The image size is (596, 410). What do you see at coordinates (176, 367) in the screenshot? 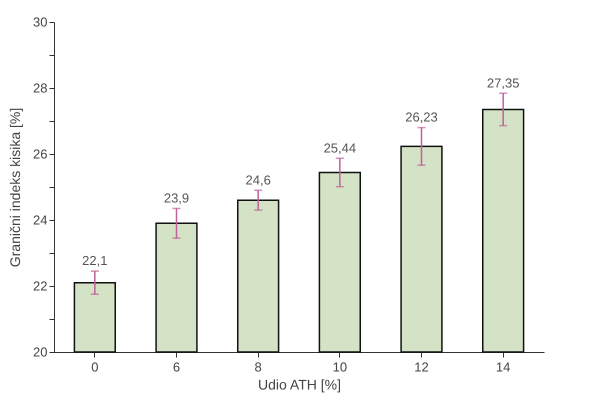
I see `x-tick-label: 6` at bounding box center [176, 367].